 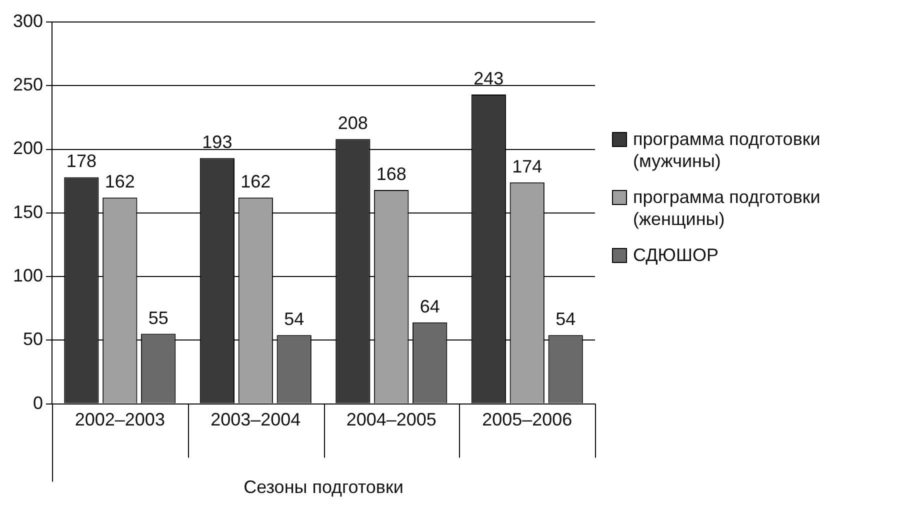 I want to click on x-axis-title: Сезоны подготовки, so click(x=324, y=487).